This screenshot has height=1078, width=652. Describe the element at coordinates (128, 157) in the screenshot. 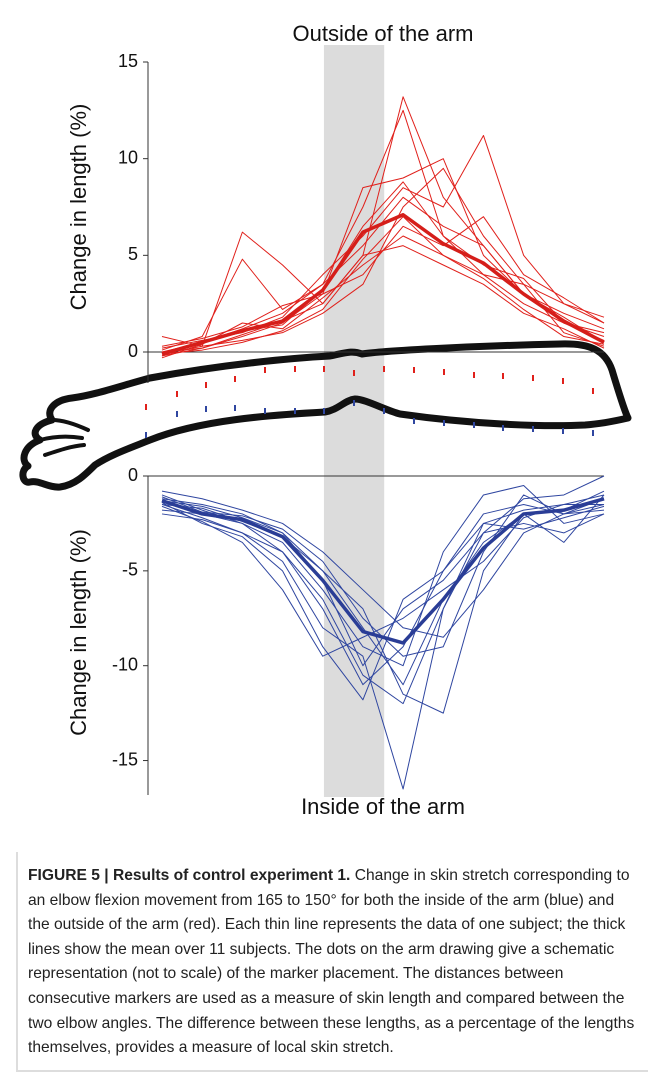

I see `y-tick-label: 10` at that location.